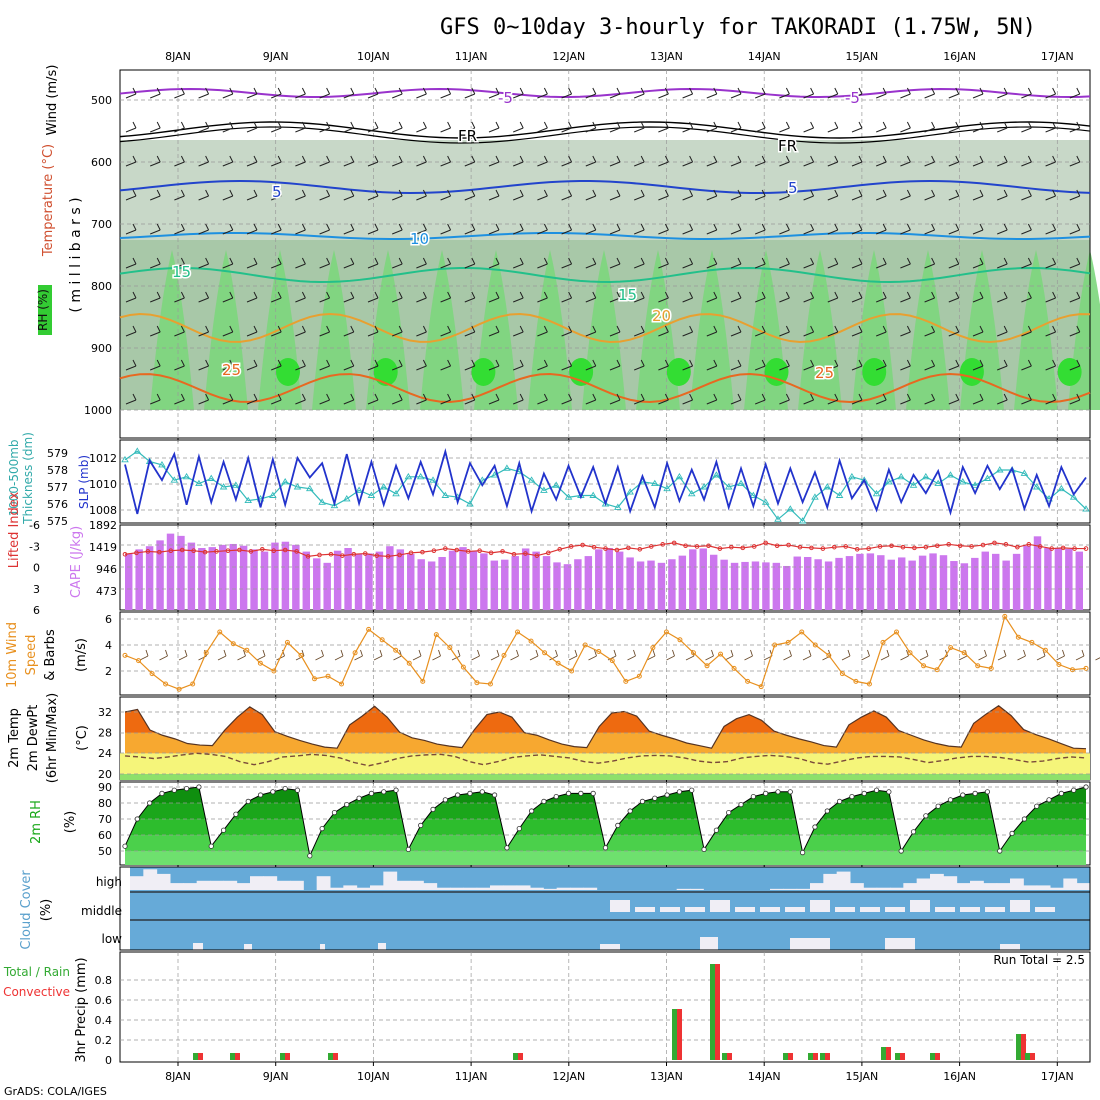 This screenshot has width=1100, height=1100. What do you see at coordinates (661, 316) in the screenshot?
I see `contour-label: 20` at bounding box center [661, 316].